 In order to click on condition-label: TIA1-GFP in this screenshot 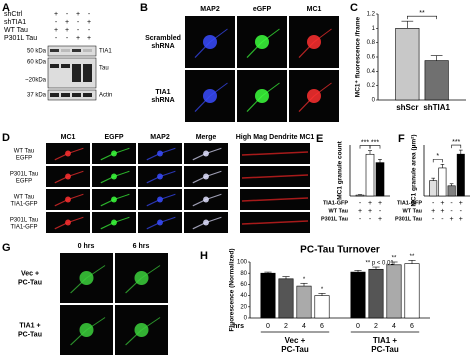, I will do `click(409, 203)`.